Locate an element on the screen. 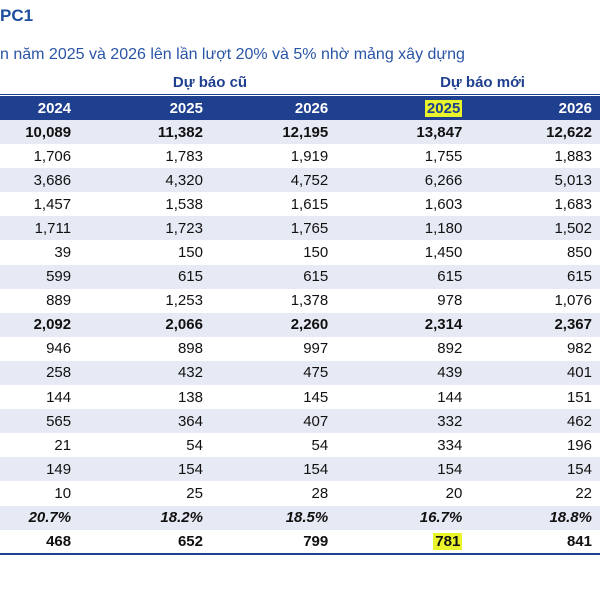  table-cell: 28 is located at coordinates (273, 493).